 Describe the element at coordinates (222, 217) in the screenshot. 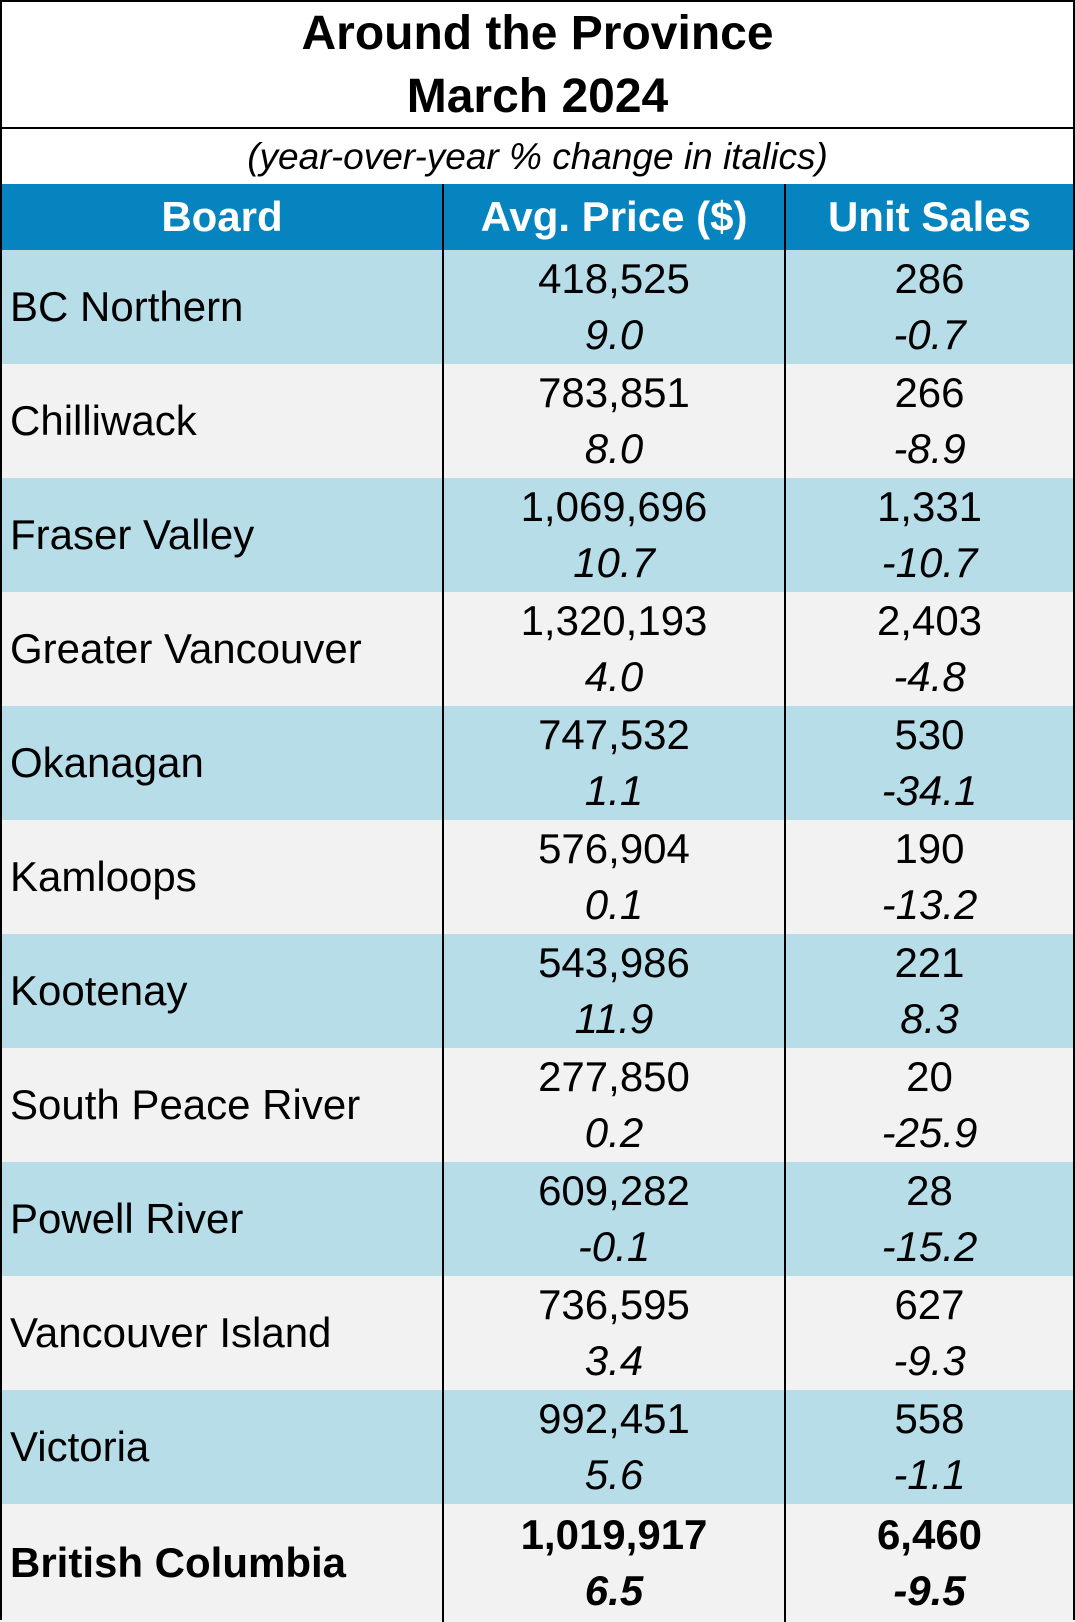

I see `column-header-board: Board` at that location.